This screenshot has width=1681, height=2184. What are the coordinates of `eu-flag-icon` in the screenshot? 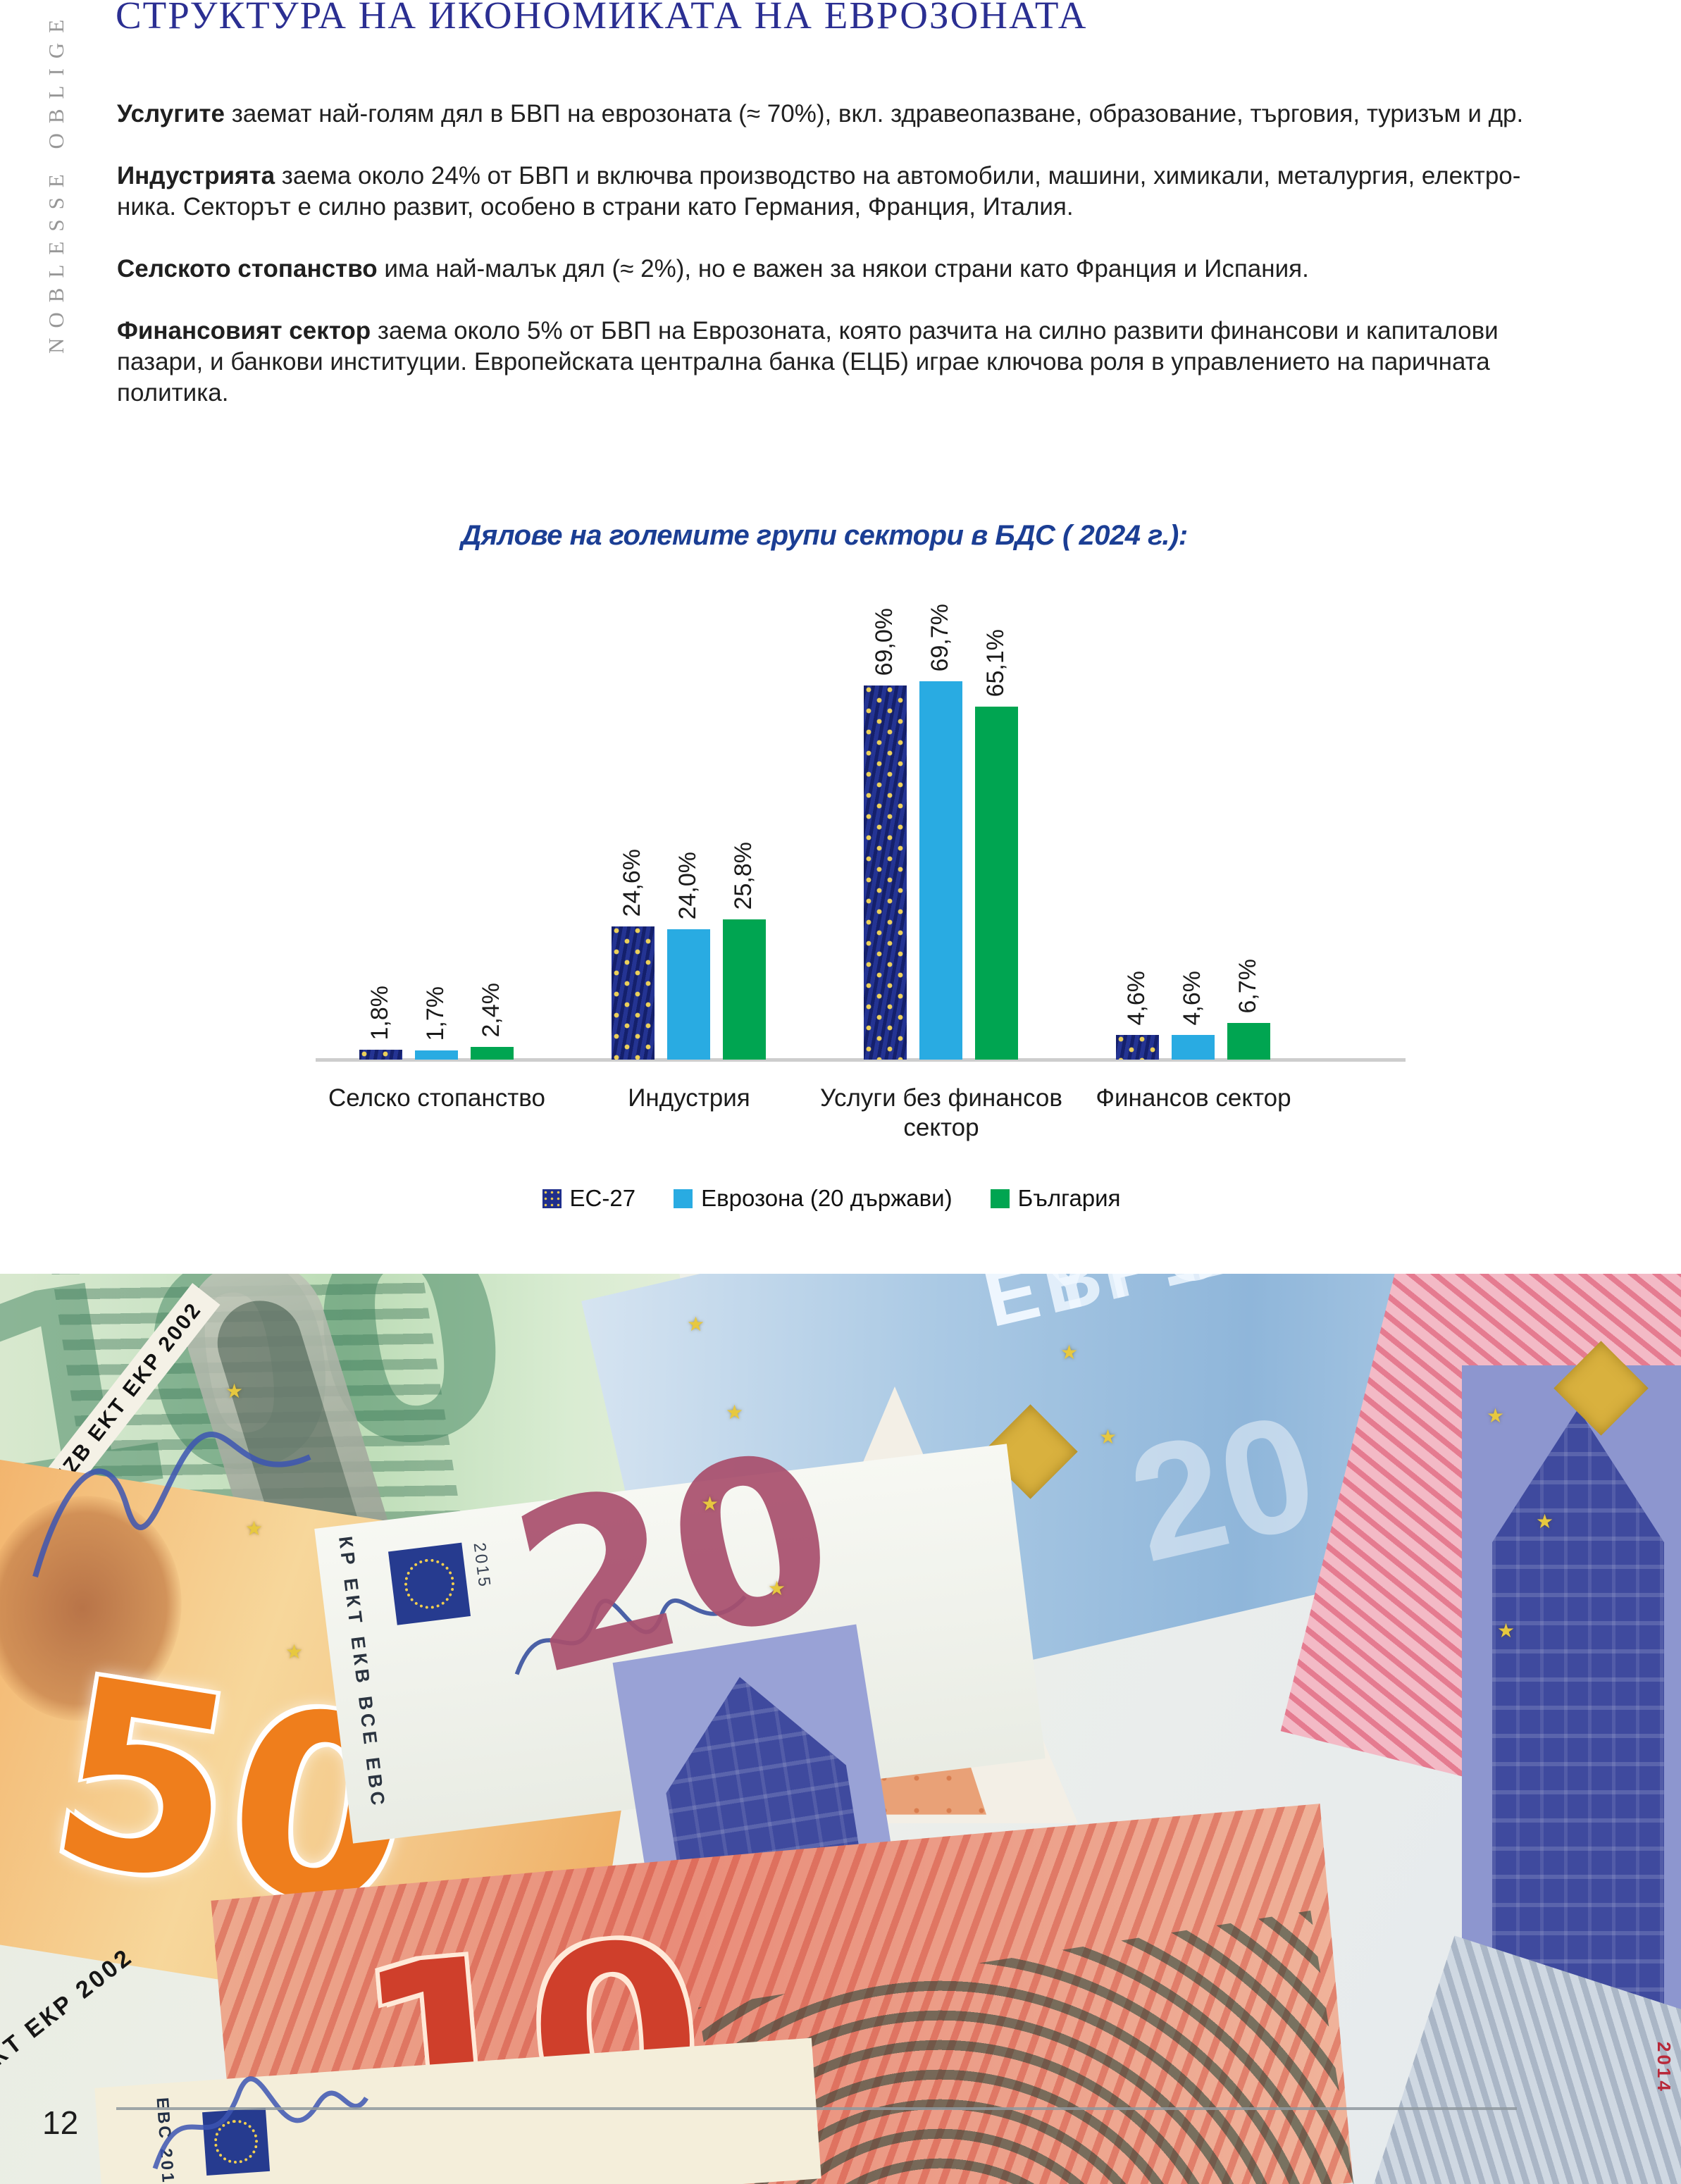 It's located at (429, 1583).